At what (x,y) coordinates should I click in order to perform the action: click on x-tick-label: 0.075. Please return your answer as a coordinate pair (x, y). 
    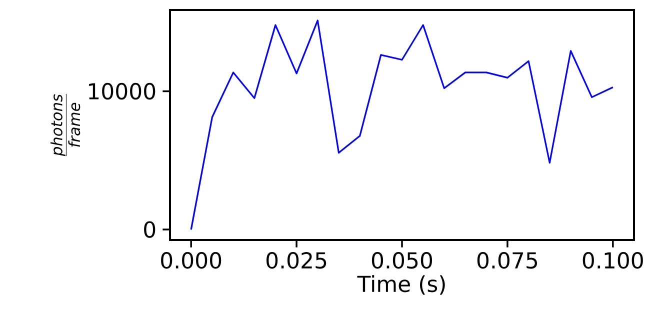
    Looking at the image, I should click on (507, 260).